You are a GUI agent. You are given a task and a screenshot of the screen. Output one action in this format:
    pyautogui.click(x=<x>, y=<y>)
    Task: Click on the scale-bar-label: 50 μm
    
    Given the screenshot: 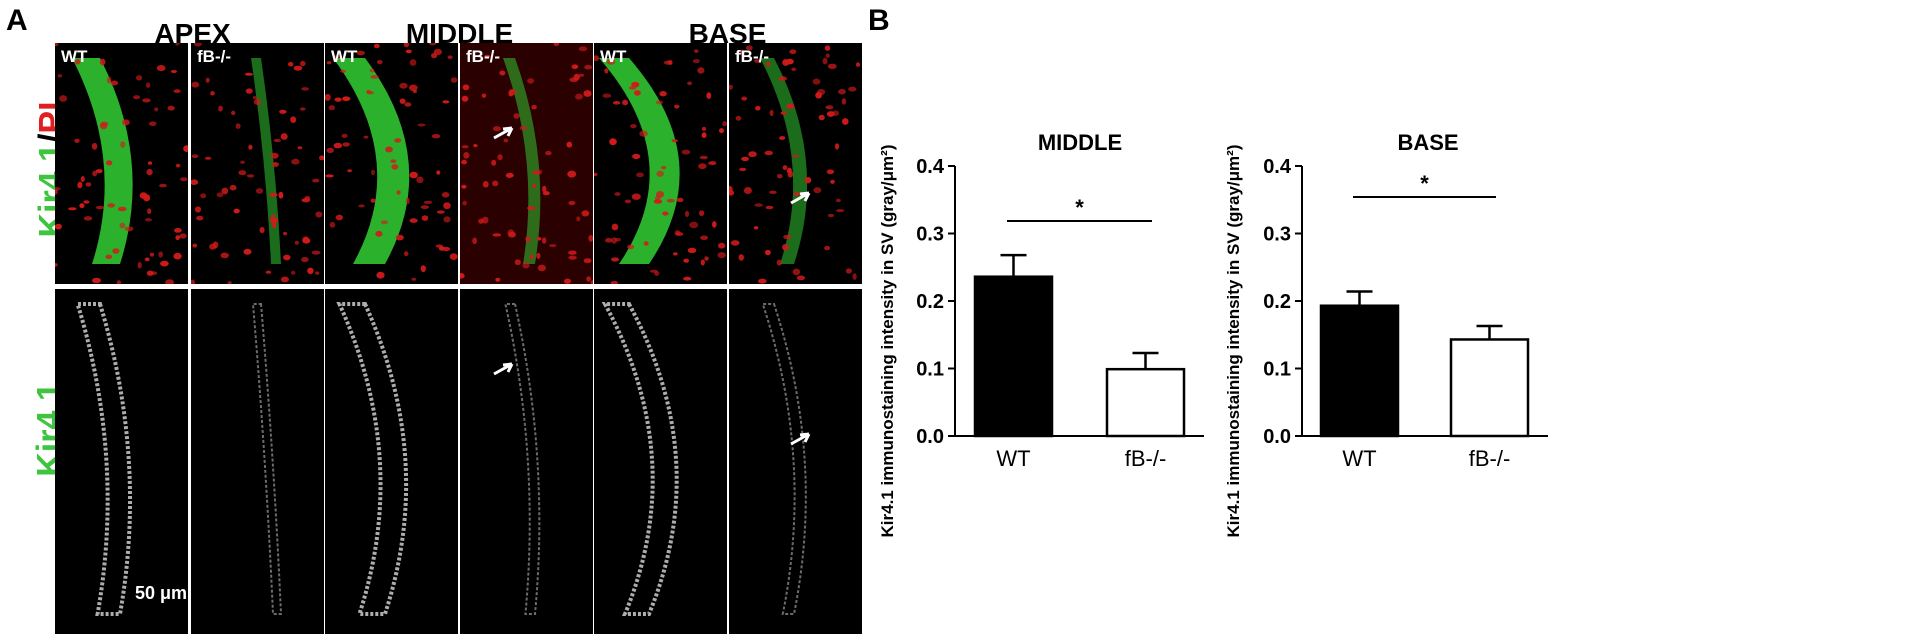 What is the action you would take?
    pyautogui.click(x=161, y=593)
    